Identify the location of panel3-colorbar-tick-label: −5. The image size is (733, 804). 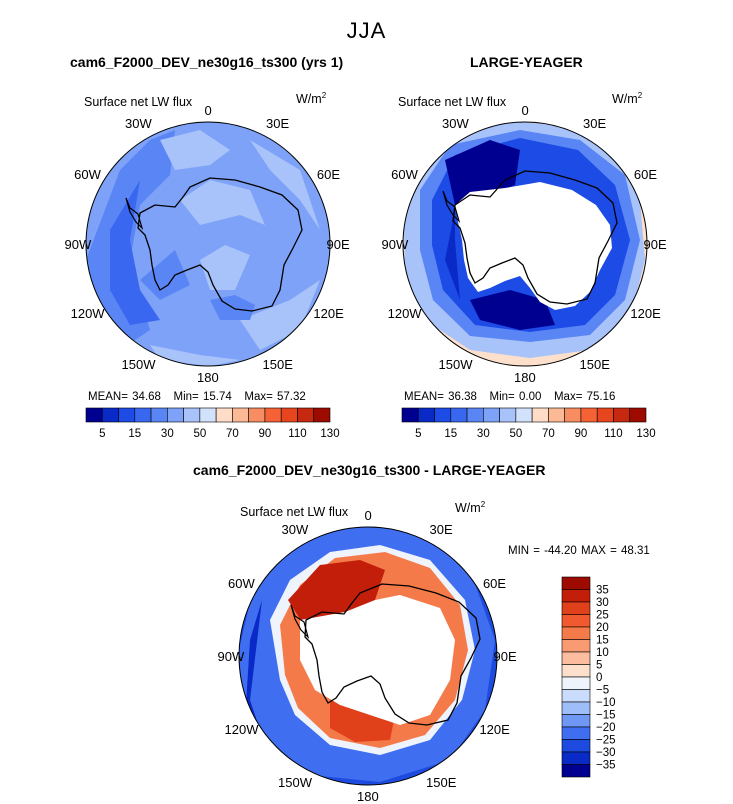
(602, 691).